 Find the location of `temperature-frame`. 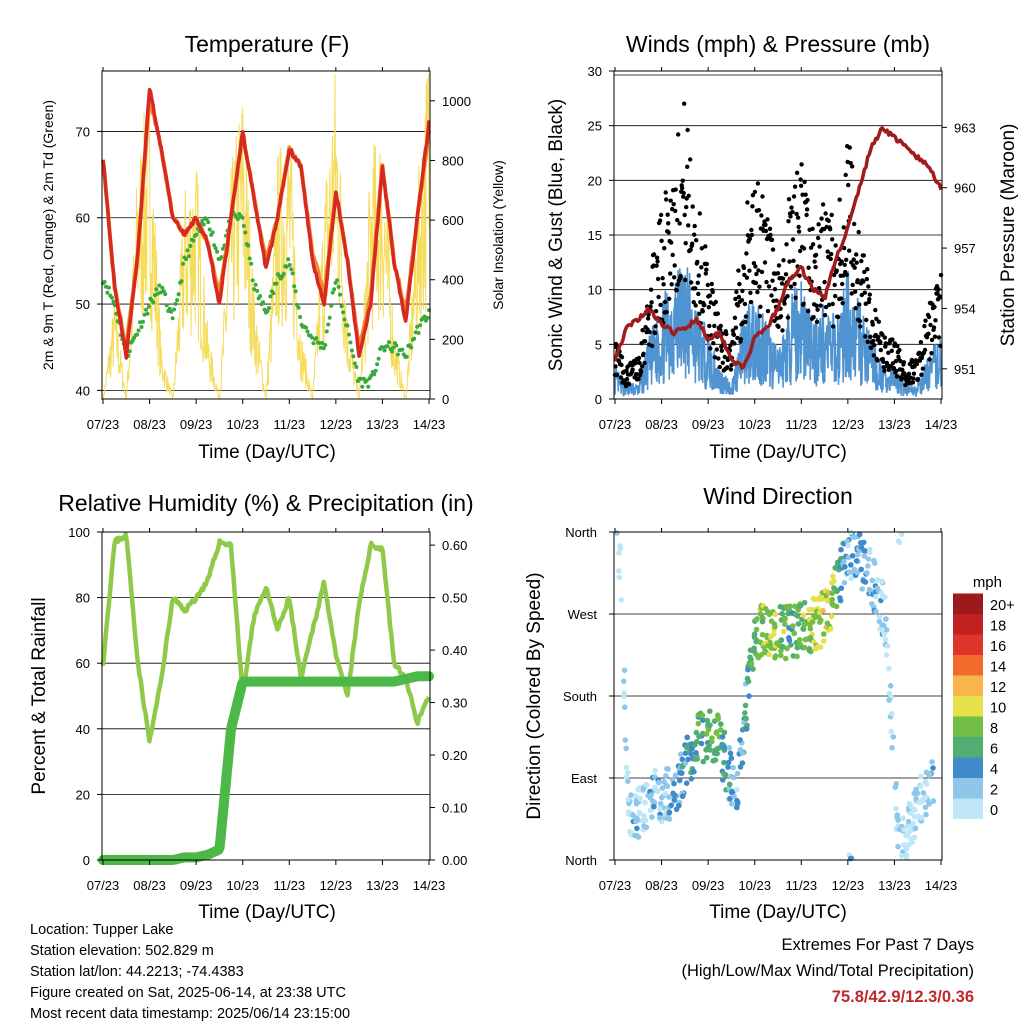

temperature-frame is located at coordinates (266, 235).